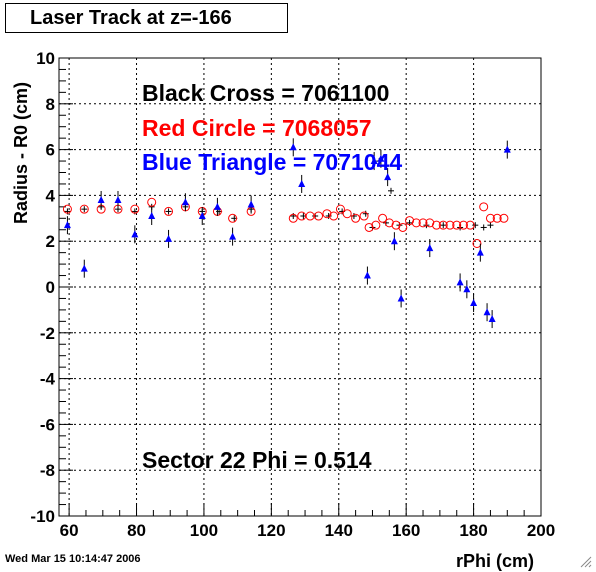 The height and width of the screenshot is (572, 596). Describe the element at coordinates (42, 516) in the screenshot. I see `y-tick-label: -10` at that location.